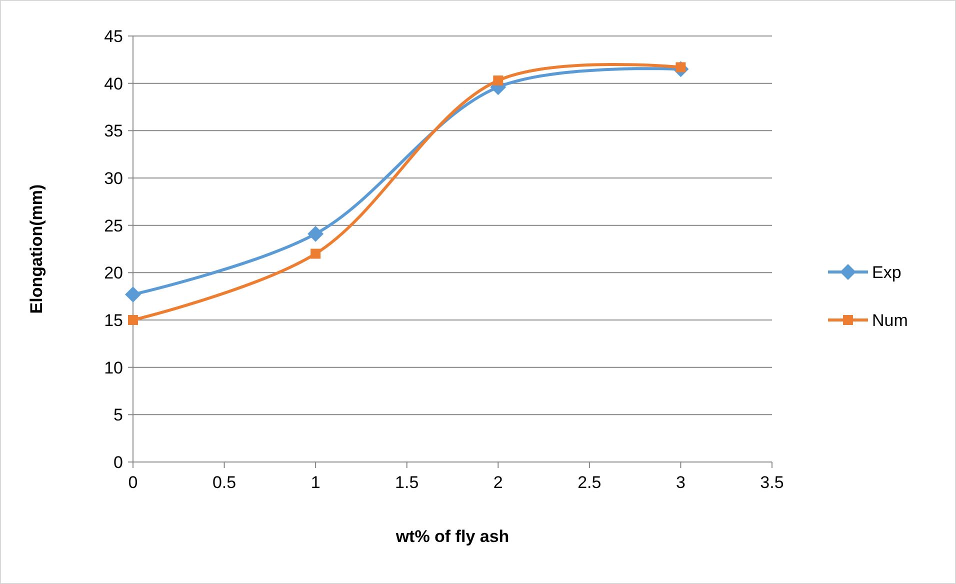 The width and height of the screenshot is (956, 584). What do you see at coordinates (498, 482) in the screenshot?
I see `x-tick-label: 2` at bounding box center [498, 482].